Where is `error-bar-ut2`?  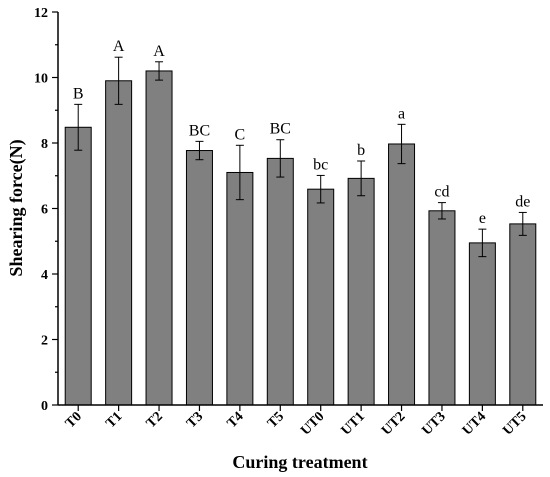
error-bar-ut2 is located at coordinates (401, 144).